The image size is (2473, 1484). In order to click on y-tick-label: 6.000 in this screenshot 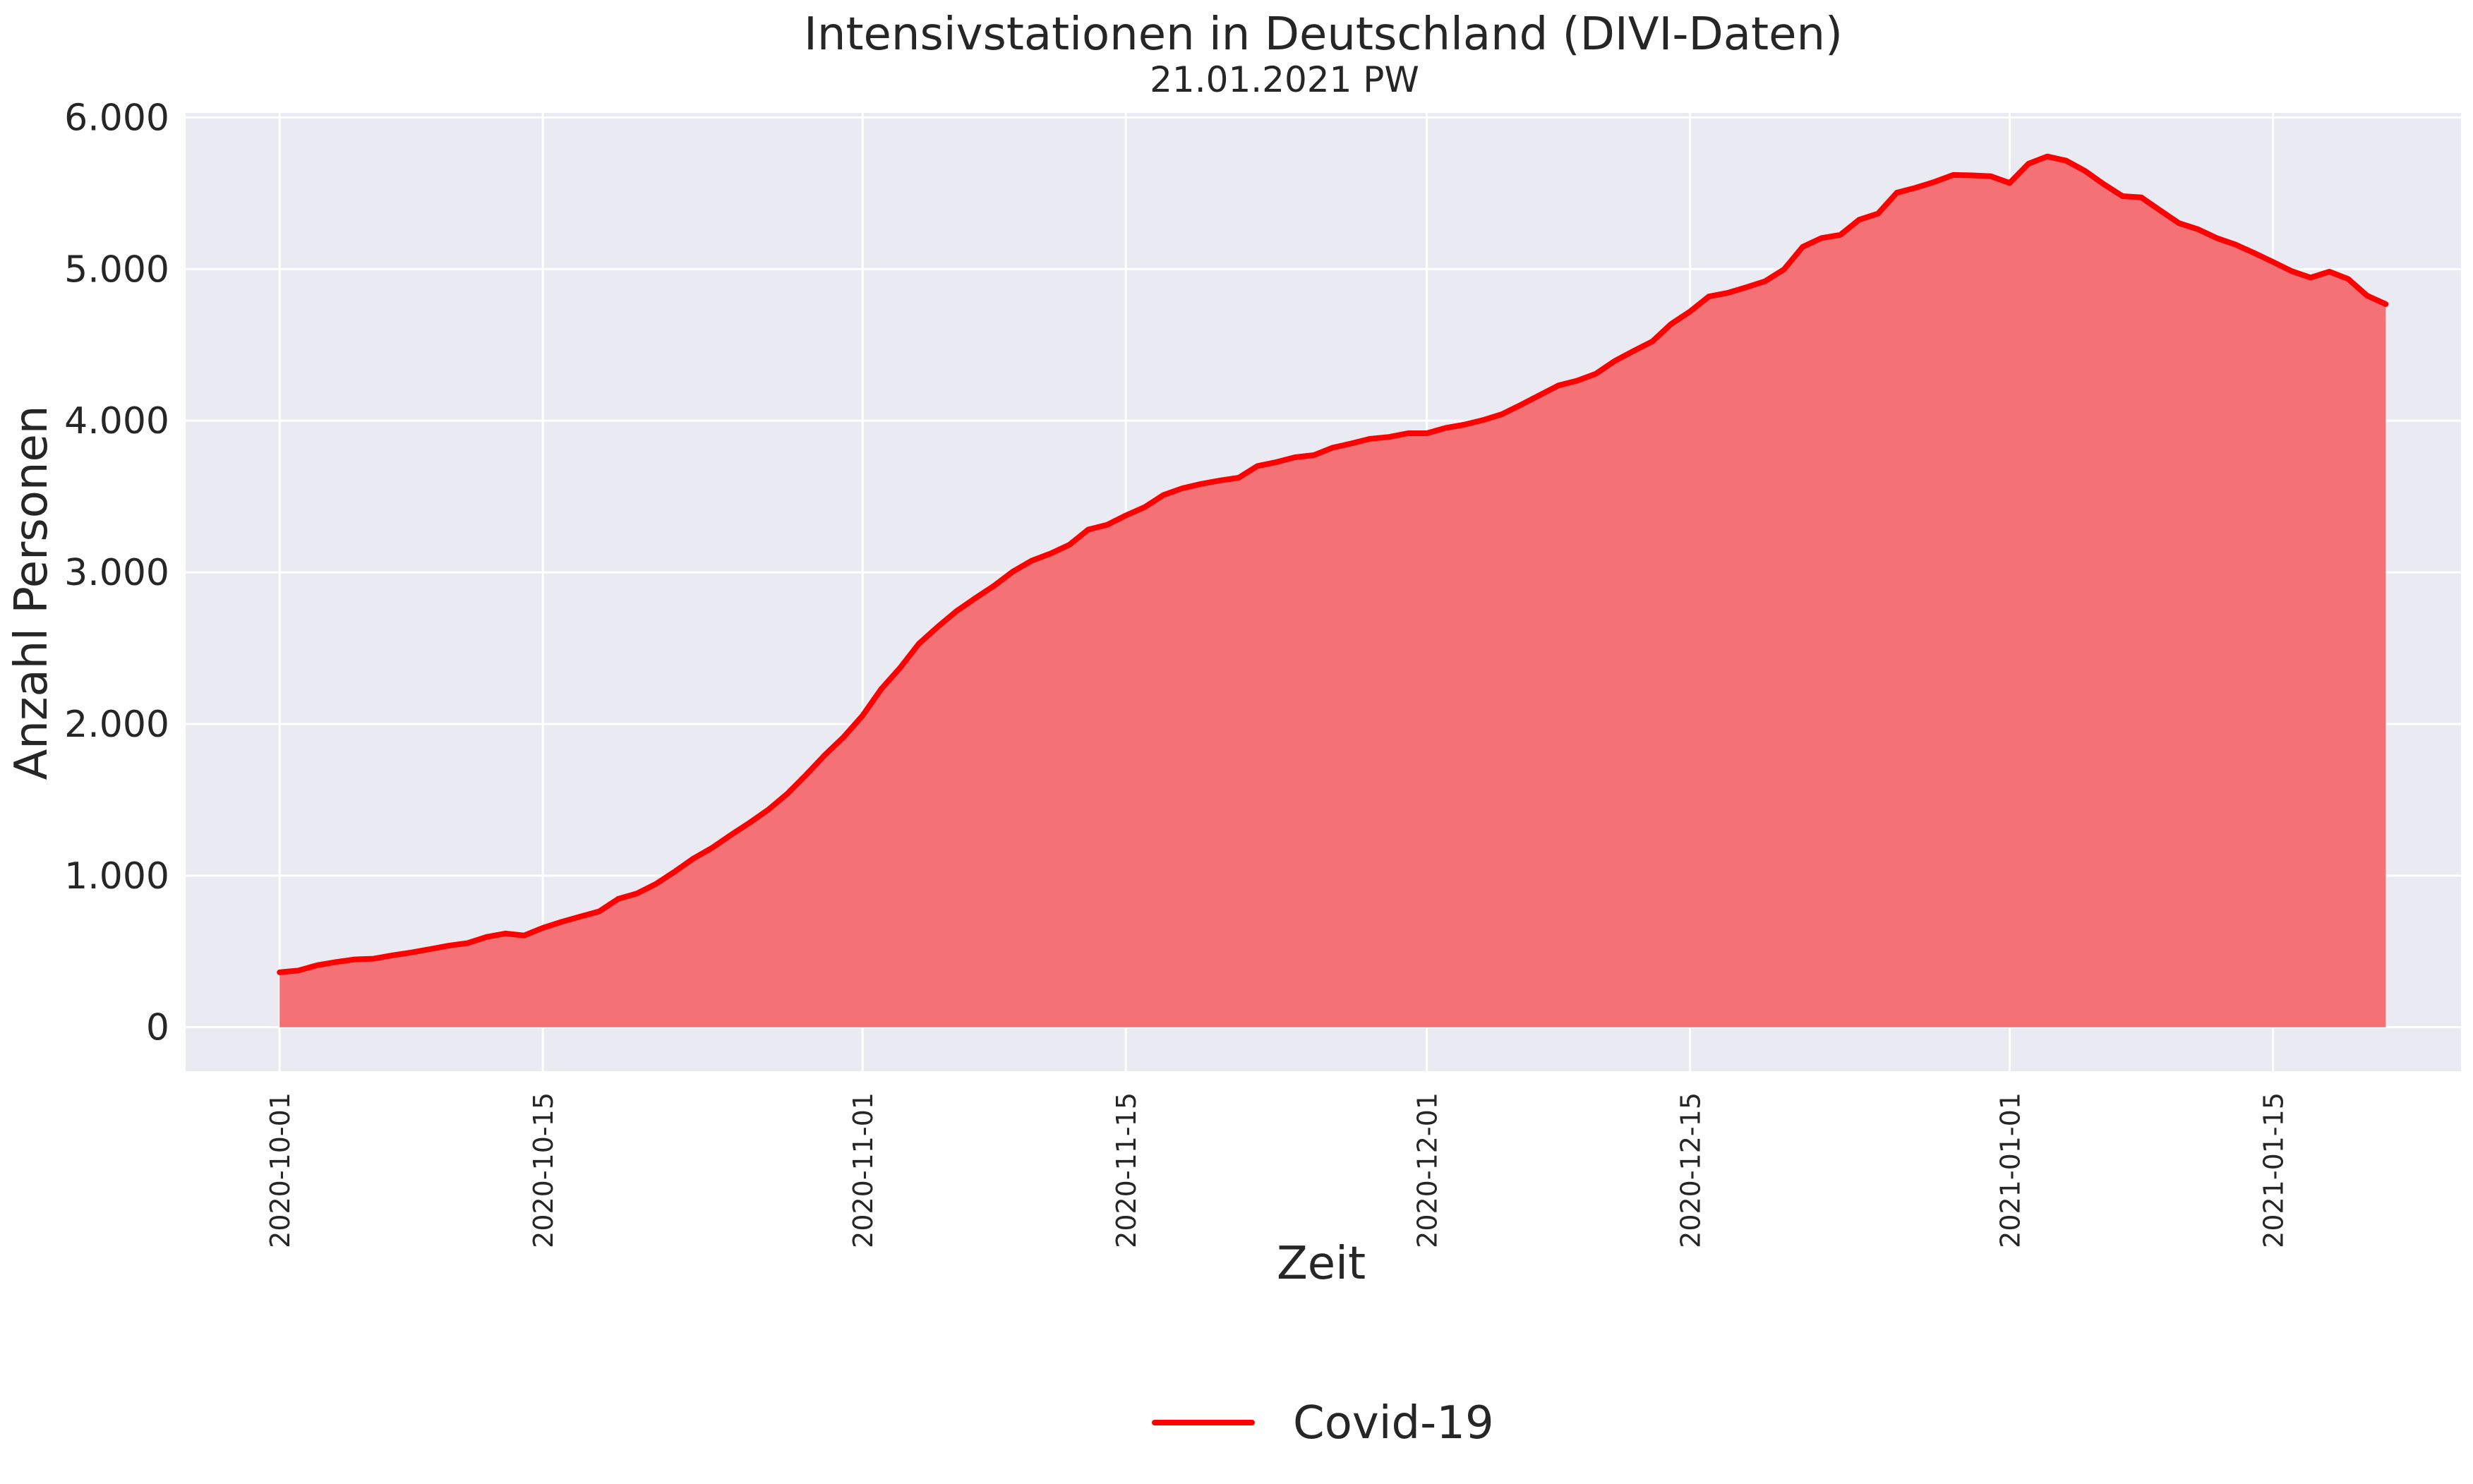, I will do `click(117, 118)`.